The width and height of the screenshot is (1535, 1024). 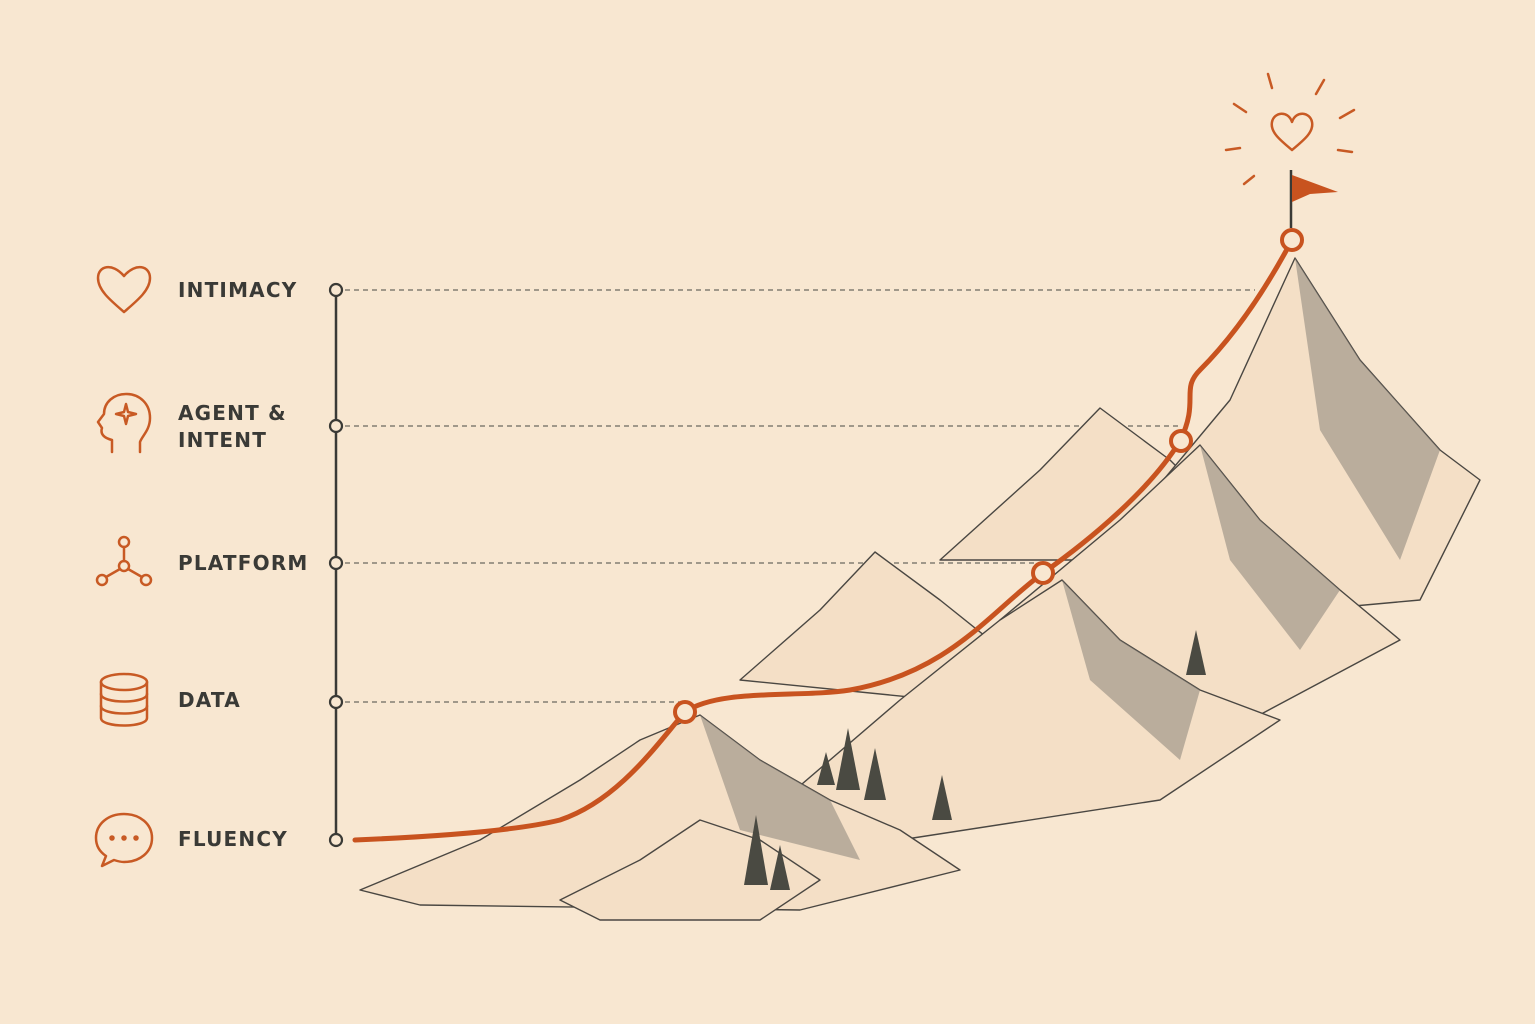 What do you see at coordinates (1292, 132) in the screenshot?
I see `summit-heart` at bounding box center [1292, 132].